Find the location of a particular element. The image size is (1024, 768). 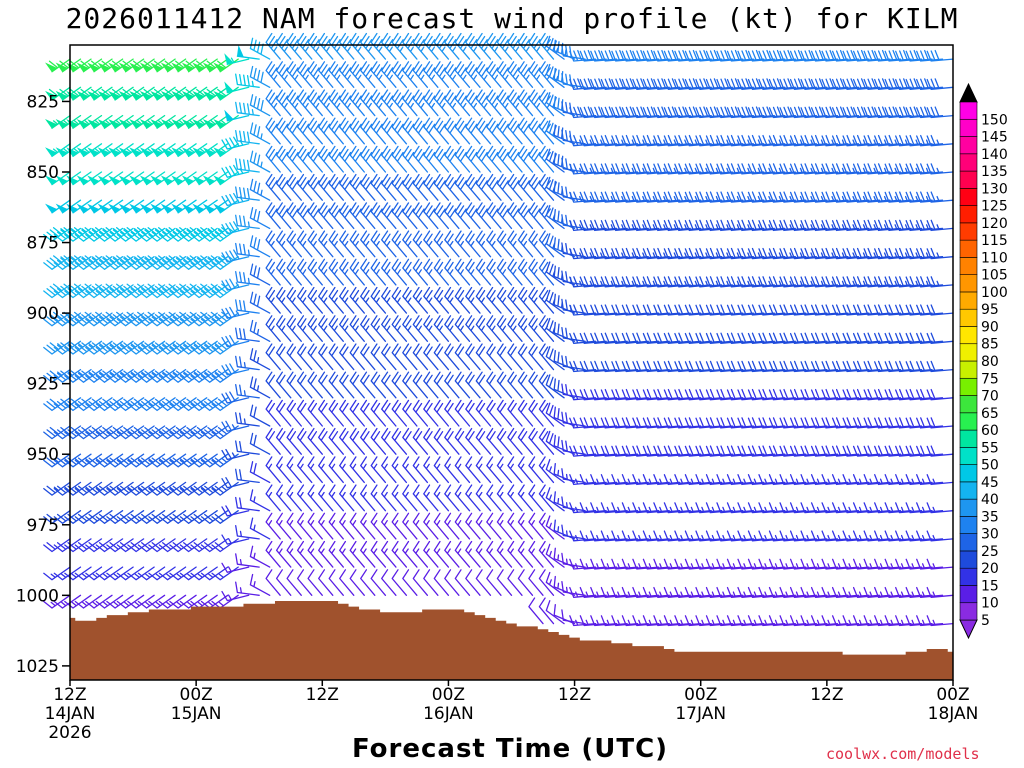

colorbar-label: 135 is located at coordinates (994, 172).